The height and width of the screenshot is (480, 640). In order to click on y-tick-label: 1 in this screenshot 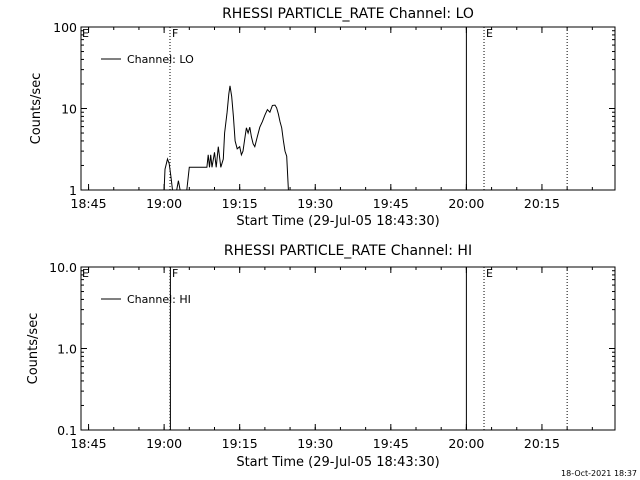, I will do `click(73, 190)`.